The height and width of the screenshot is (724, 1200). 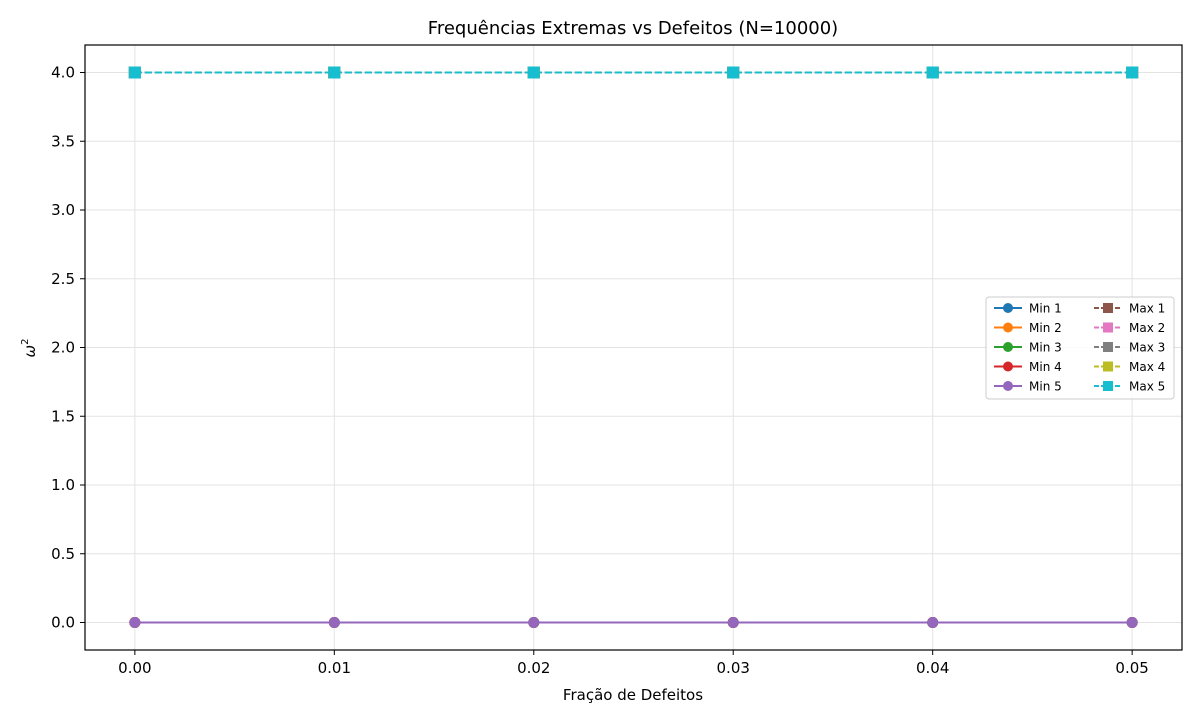 I want to click on x-axis-title: Fração de Defeitos, so click(x=633, y=695).